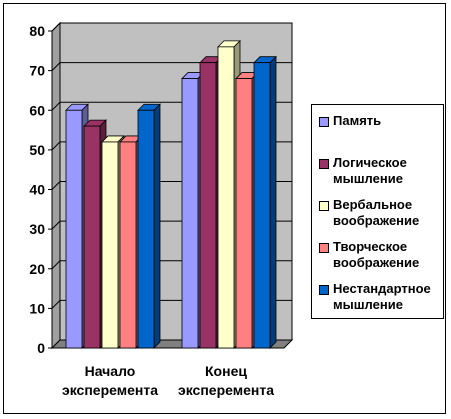 Image resolution: width=451 pixels, height=419 pixels. What do you see at coordinates (324, 248) in the screenshot?
I see `legend-swatch-creative` at bounding box center [324, 248].